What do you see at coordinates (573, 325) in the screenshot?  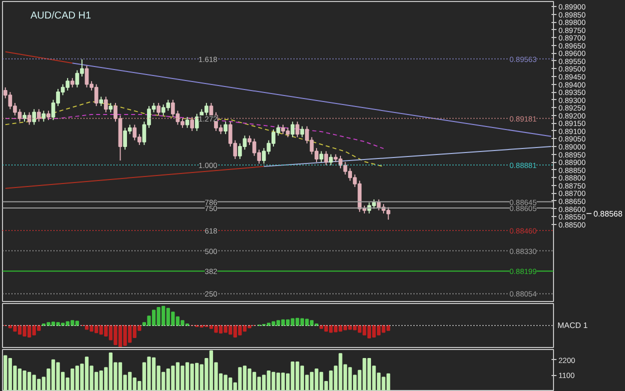 I see `text: MACD 1` at bounding box center [573, 325].